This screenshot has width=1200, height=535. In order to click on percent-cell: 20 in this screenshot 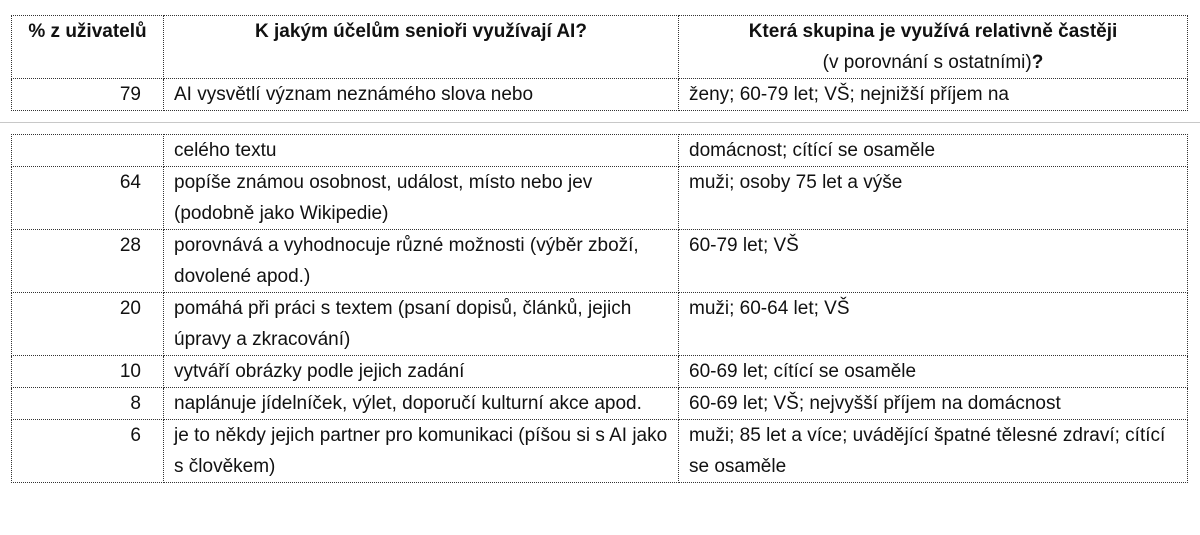, I will do `click(87, 324)`.